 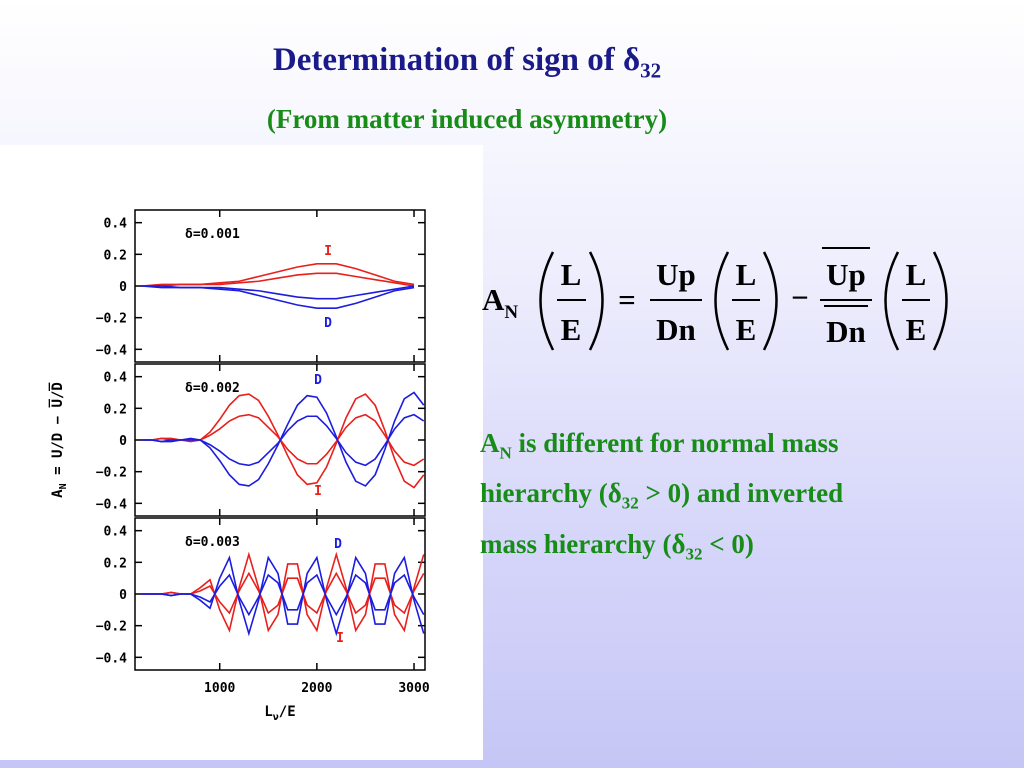 What do you see at coordinates (287, 712) in the screenshot?
I see `x-label-rest: /E` at bounding box center [287, 712].